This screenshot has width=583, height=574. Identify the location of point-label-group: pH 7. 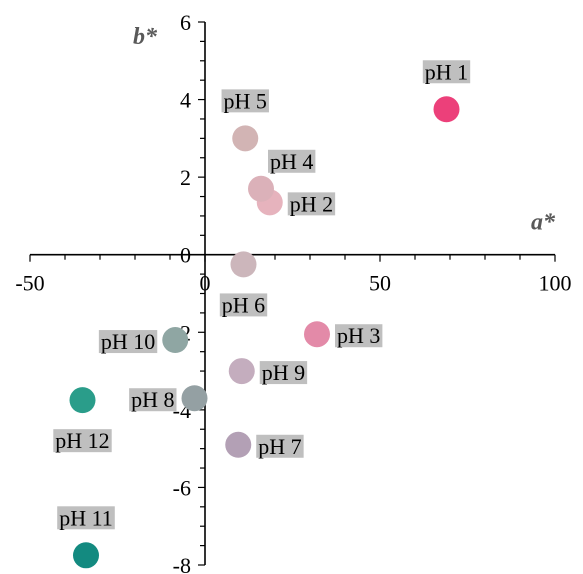
(280, 446).